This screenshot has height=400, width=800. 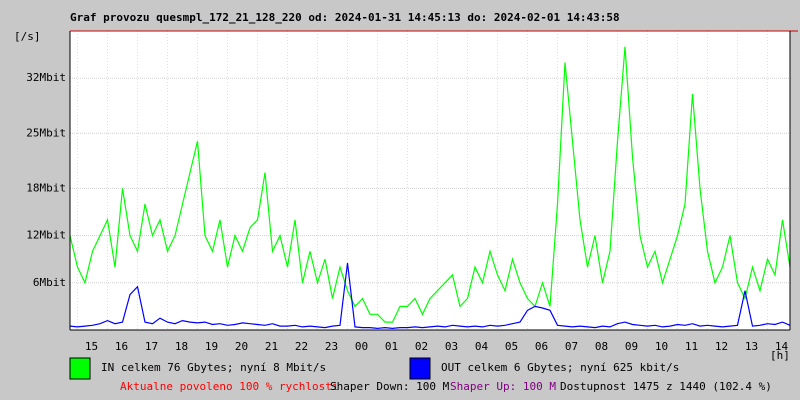 I want to click on y-axis-label: [/s], so click(x=27, y=36).